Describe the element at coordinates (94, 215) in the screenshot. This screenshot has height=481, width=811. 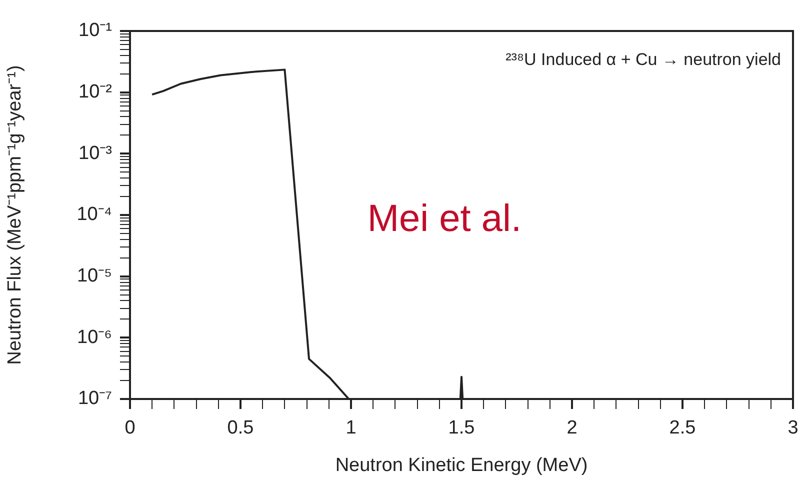
I see `y-tick-label: 10⁻⁴` at that location.